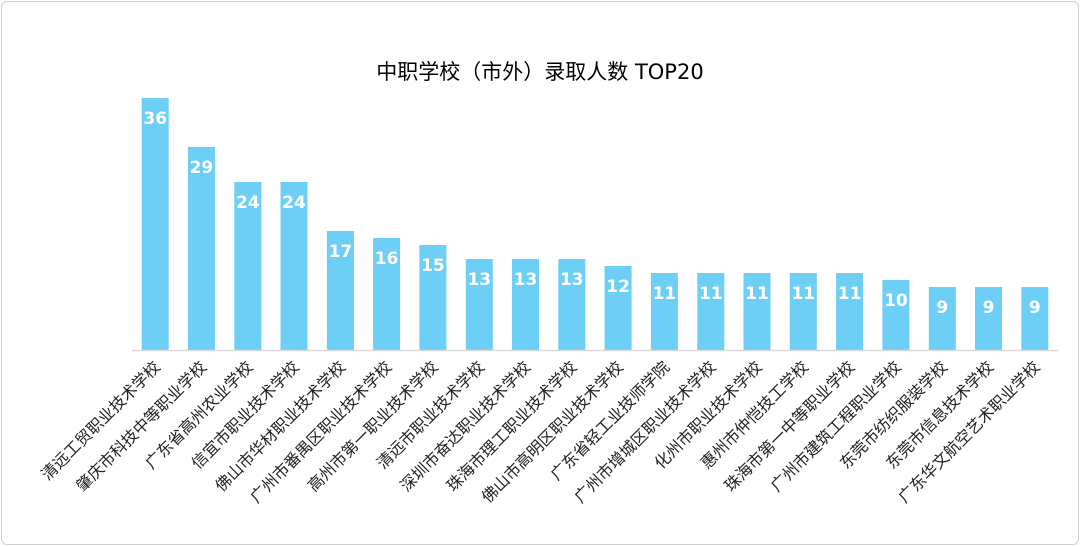 This screenshot has height=546, width=1080. I want to click on bar-value-label: 17, so click(341, 252).